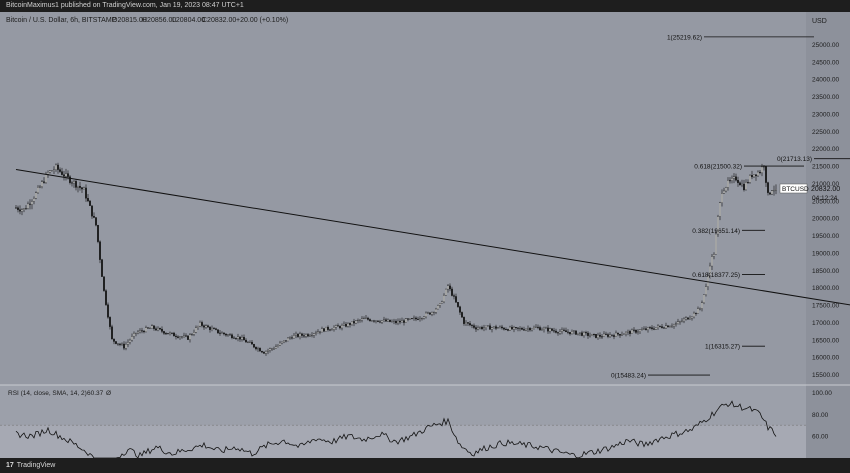 The width and height of the screenshot is (850, 473). Describe the element at coordinates (425, 465) in the screenshot. I see `footer: 17 TradingView` at that location.